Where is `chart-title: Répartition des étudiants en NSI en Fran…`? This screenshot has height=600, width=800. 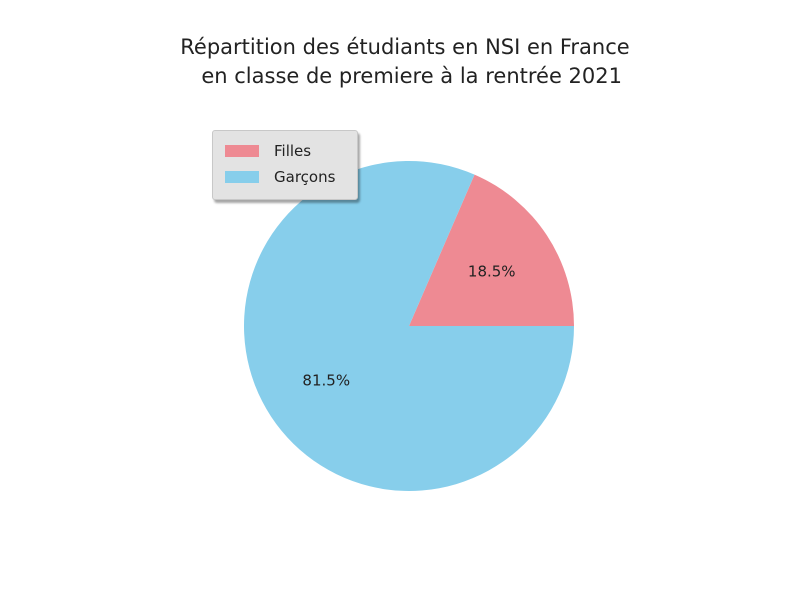
chart-title: Répartition des étudiants en NSI en Fran… is located at coordinates (400, 62).